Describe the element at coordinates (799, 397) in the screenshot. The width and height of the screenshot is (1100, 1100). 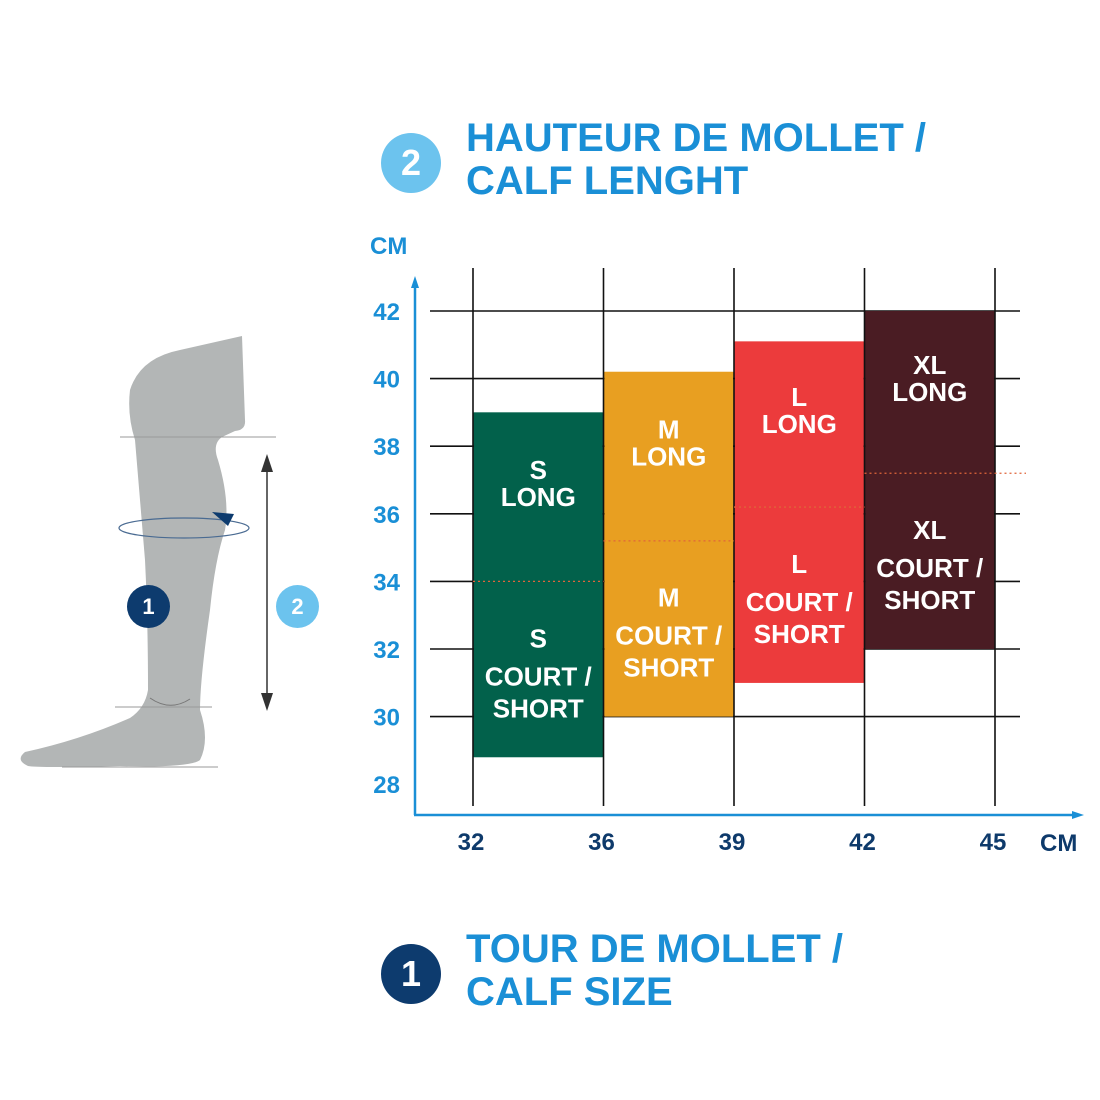
I see `bar-label-long: L` at that location.